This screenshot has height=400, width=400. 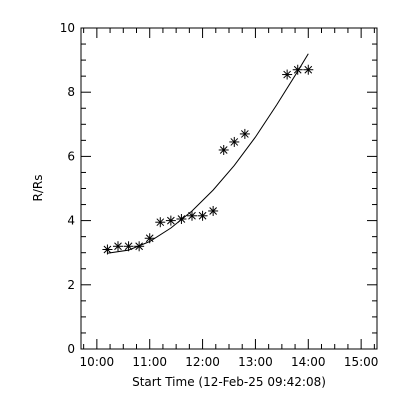 I want to click on y-tick-label: 2, so click(x=71, y=285).